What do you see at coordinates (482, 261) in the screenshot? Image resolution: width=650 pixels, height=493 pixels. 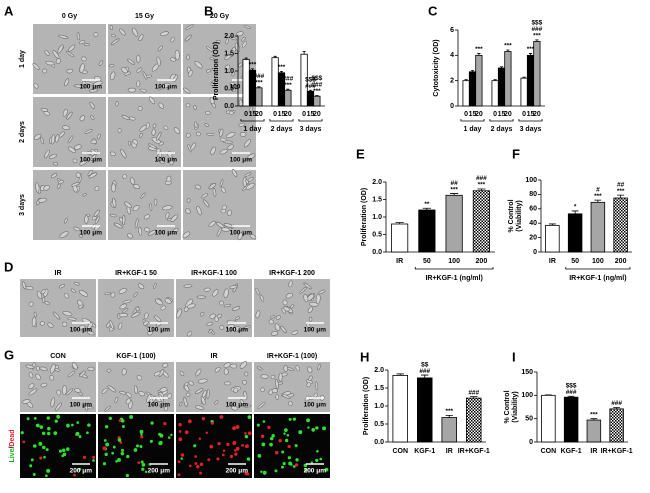 I see `x-tick-label: 200` at bounding box center [482, 261].